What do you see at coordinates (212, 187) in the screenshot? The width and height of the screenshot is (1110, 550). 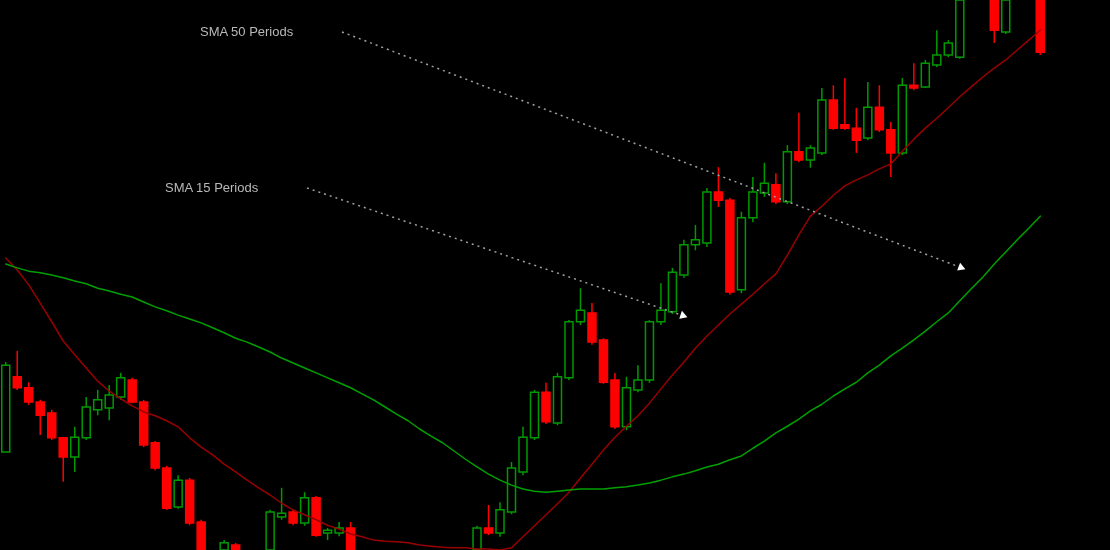 I see `annotation: SMA 15 Periods` at bounding box center [212, 187].